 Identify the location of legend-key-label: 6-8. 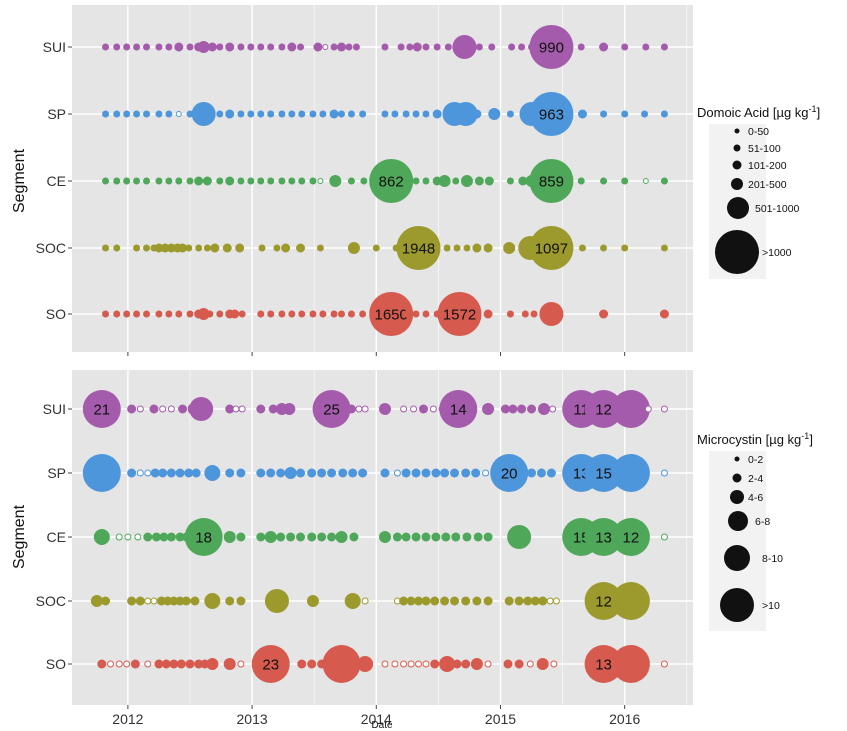
(762, 522).